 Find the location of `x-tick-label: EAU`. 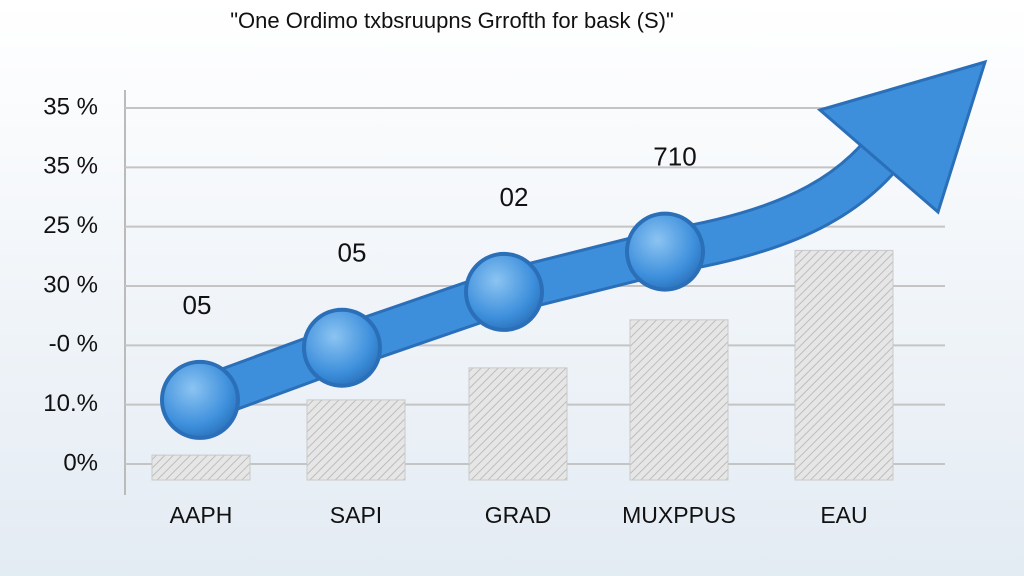

x-tick-label: EAU is located at coordinates (843, 515).